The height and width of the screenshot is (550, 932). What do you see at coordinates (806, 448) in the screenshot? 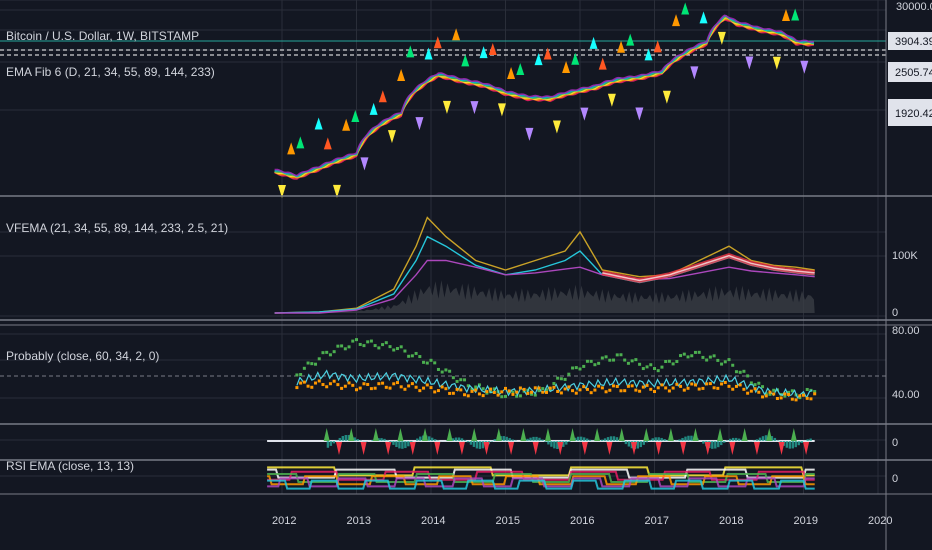
I see `hist-down-icon` at bounding box center [806, 448].